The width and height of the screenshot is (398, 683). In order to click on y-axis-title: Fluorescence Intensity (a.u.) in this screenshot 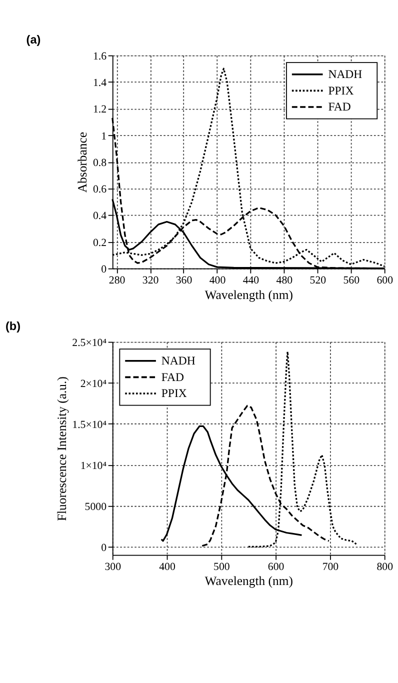, I will do `click(61, 449)`.